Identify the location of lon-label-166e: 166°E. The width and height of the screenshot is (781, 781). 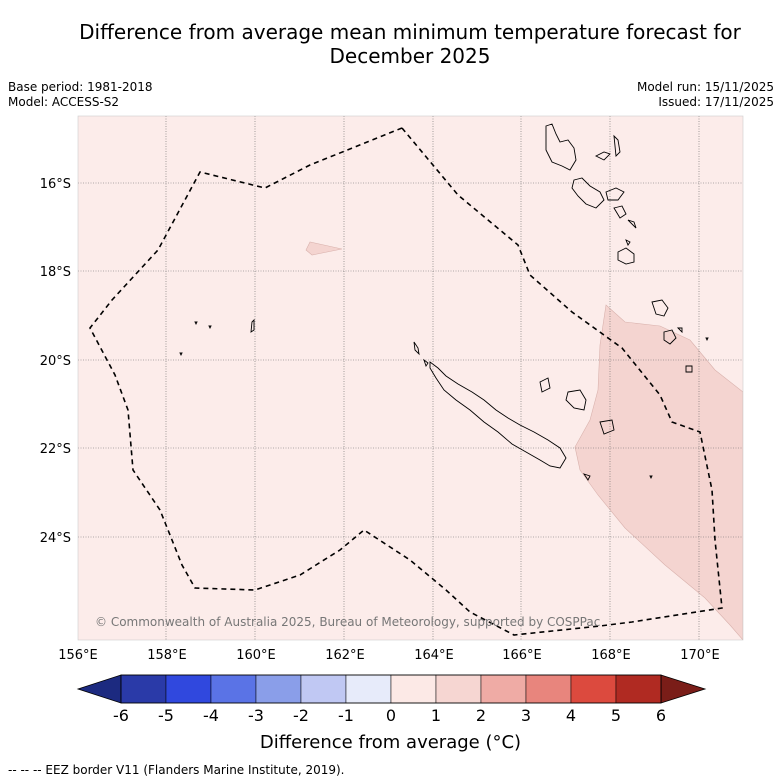
(522, 655).